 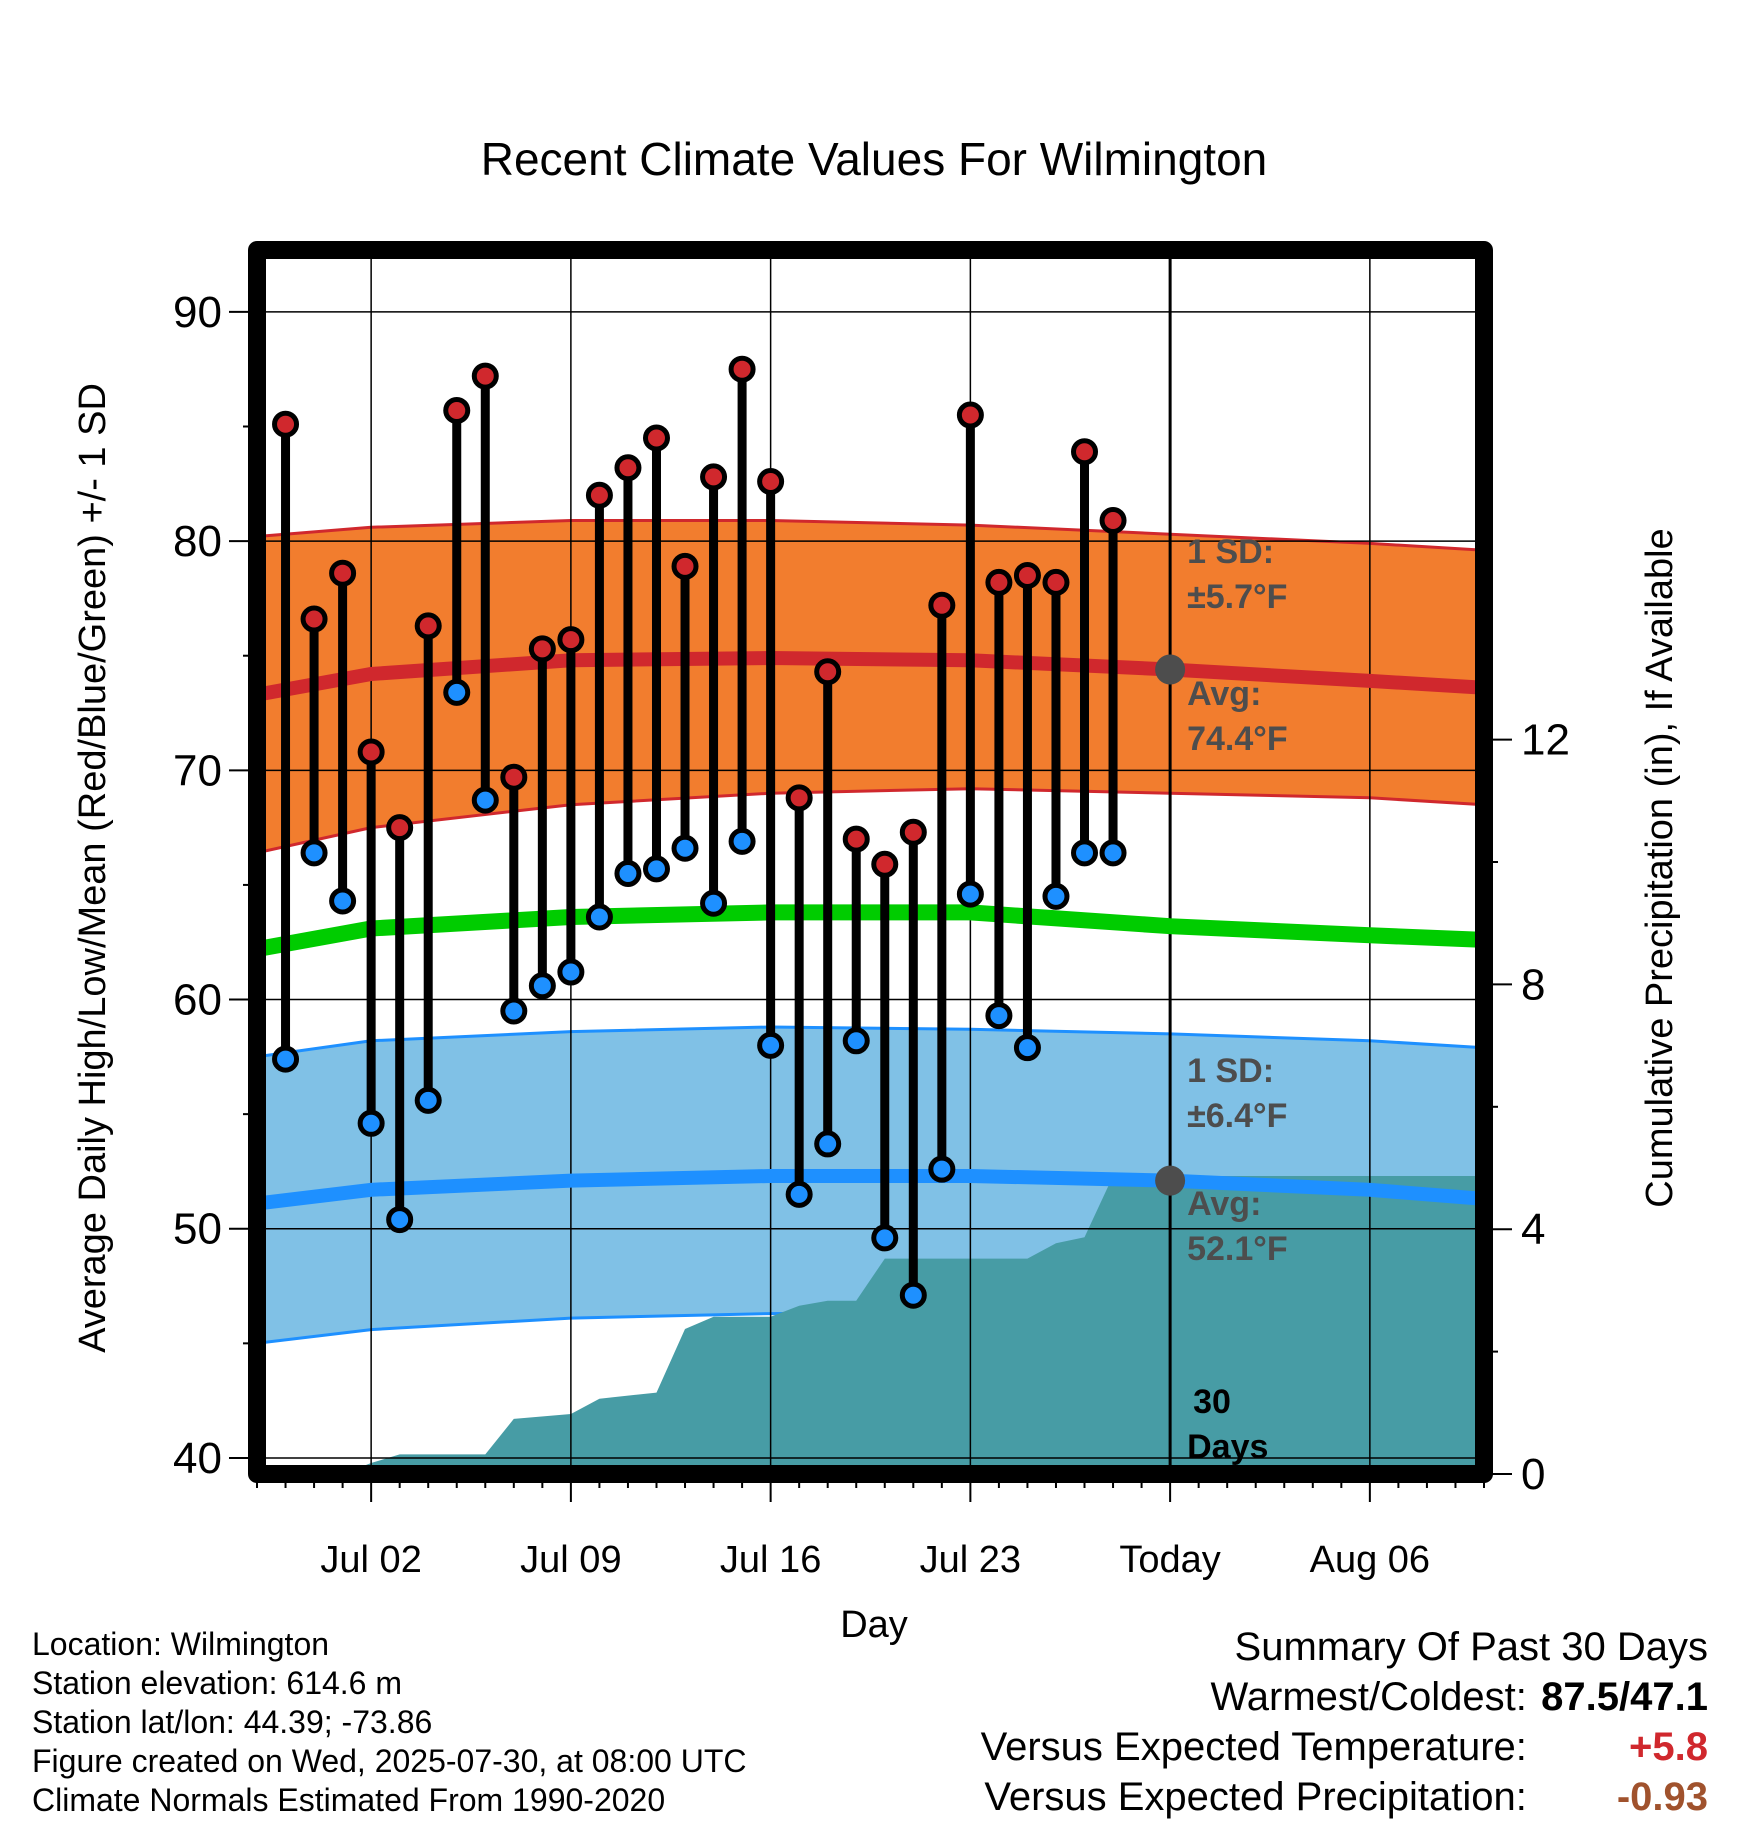 I want to click on low-sd-upper-line, so click(x=870, y=1042).